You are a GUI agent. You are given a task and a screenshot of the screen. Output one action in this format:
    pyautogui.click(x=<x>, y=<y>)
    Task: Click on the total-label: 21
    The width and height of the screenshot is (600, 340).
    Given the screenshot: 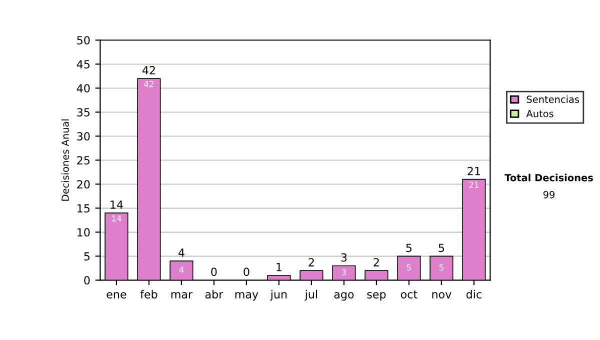 What is the action you would take?
    pyautogui.click(x=474, y=171)
    